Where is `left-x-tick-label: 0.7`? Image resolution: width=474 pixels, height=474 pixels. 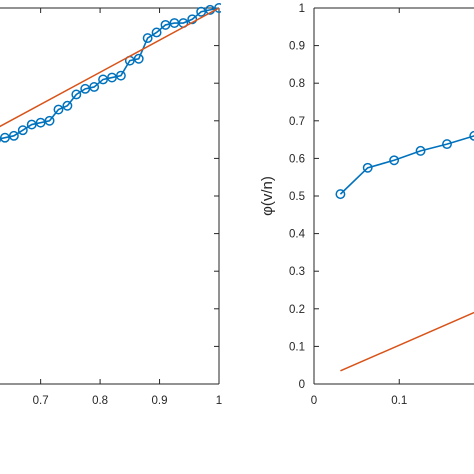
left-x-tick-label: 0.7 is located at coordinates (41, 401).